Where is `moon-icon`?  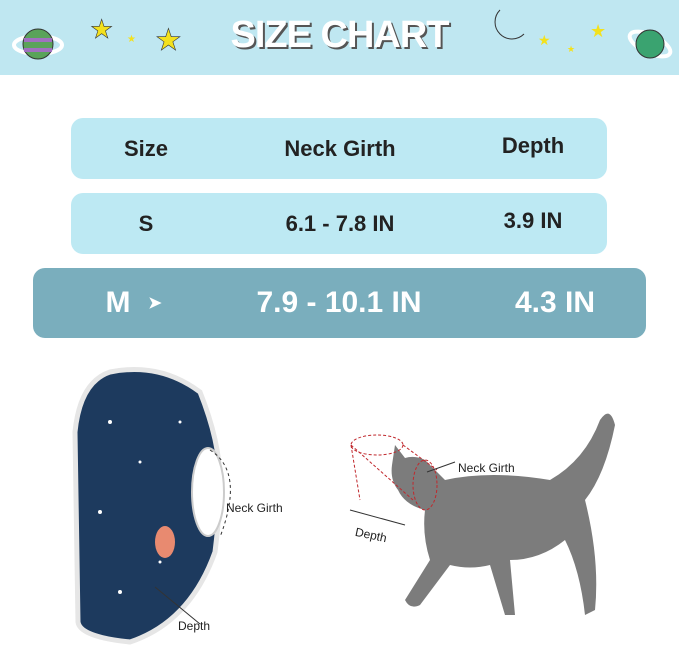
moon-icon is located at coordinates (509, 24).